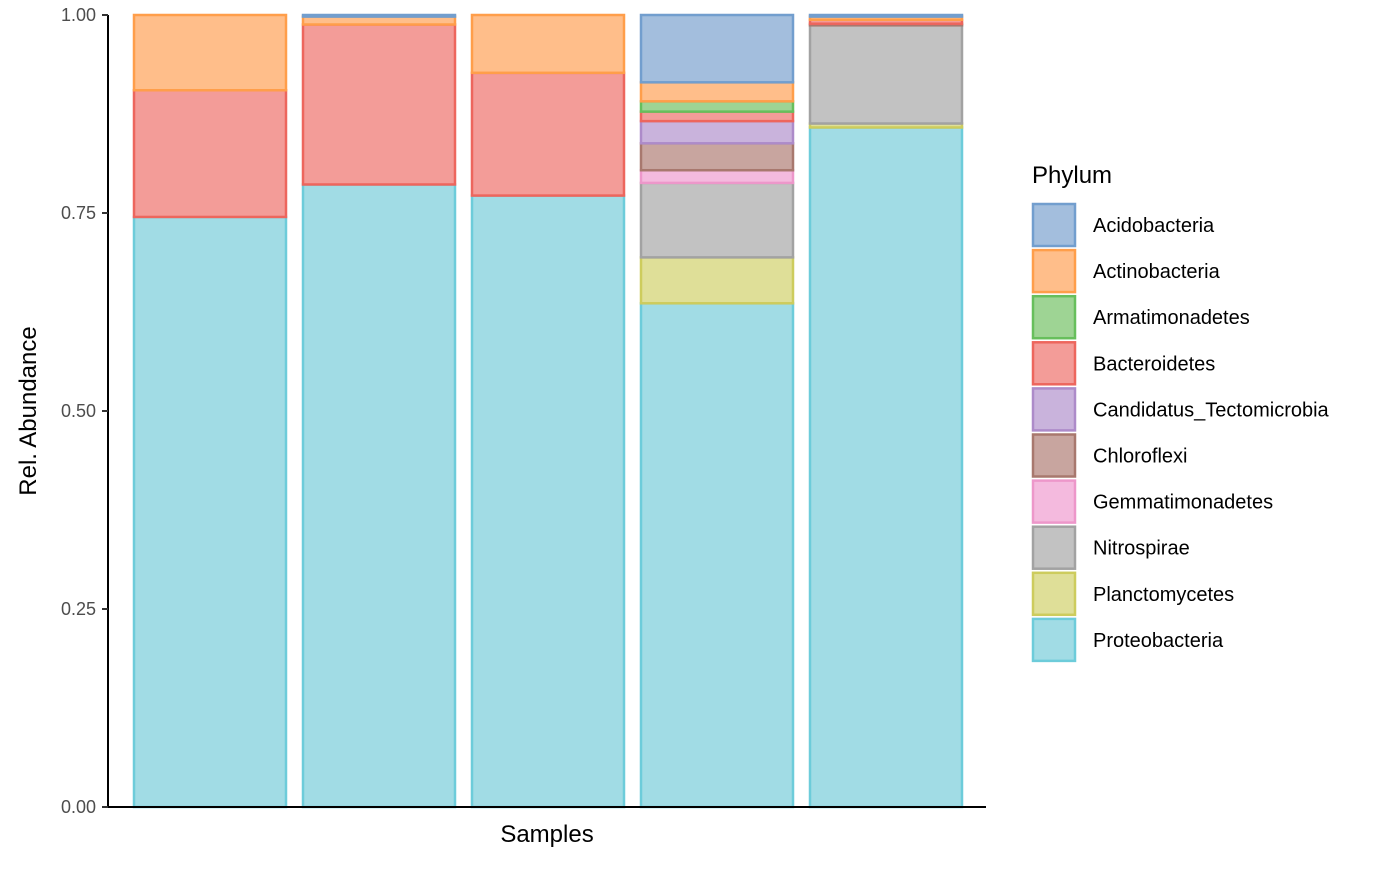 This screenshot has width=1400, height=870. Describe the element at coordinates (717, 280) in the screenshot. I see `bar-segment-planctomycetes` at that location.